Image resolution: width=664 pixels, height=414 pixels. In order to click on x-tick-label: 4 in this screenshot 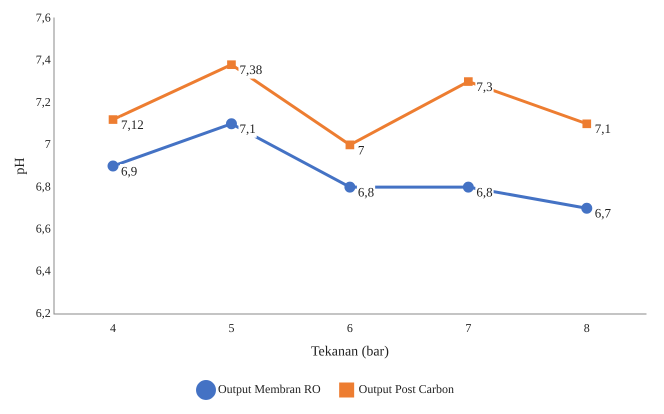, I will do `click(113, 328)`.